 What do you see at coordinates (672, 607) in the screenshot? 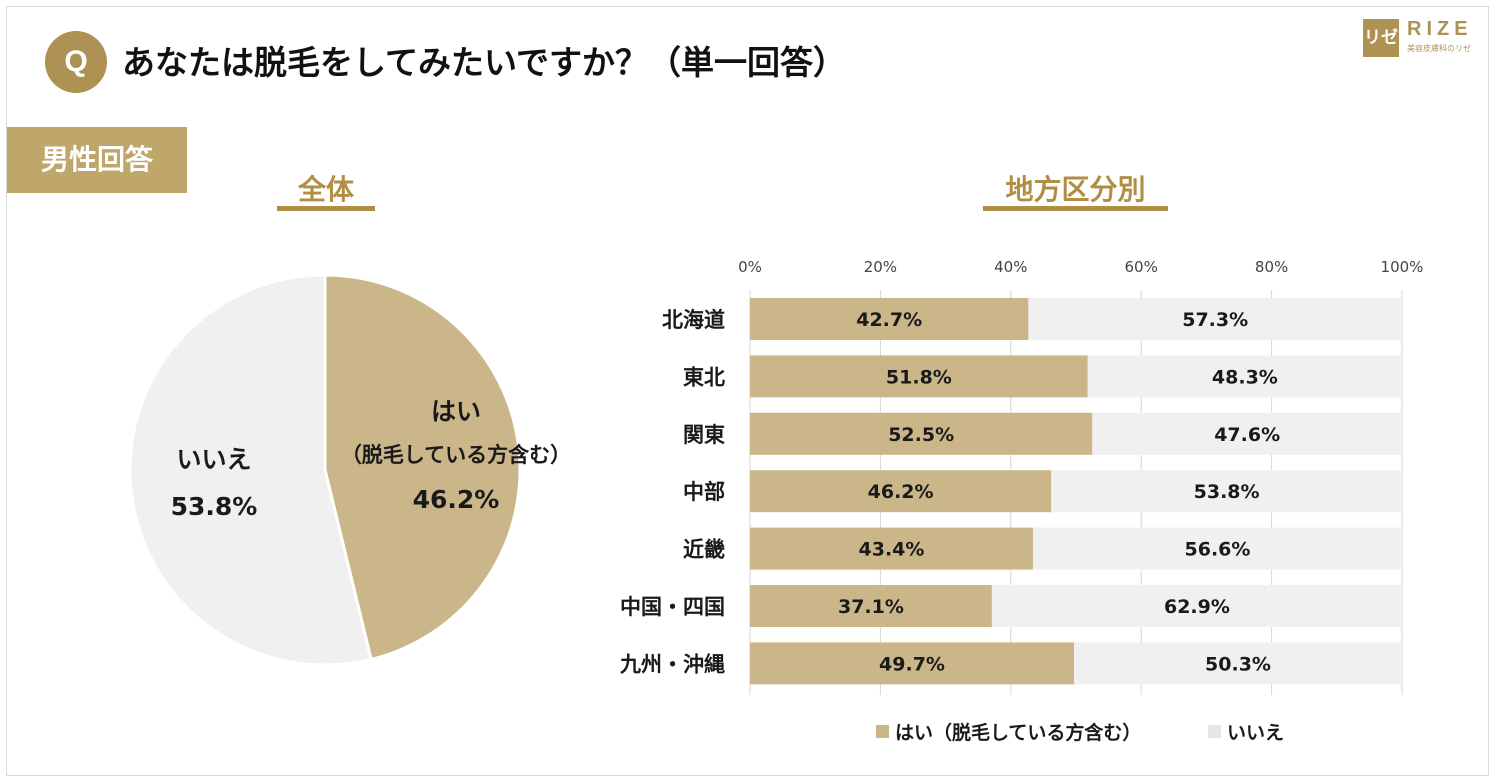
I see `category-label: 中国・四国` at bounding box center [672, 607].